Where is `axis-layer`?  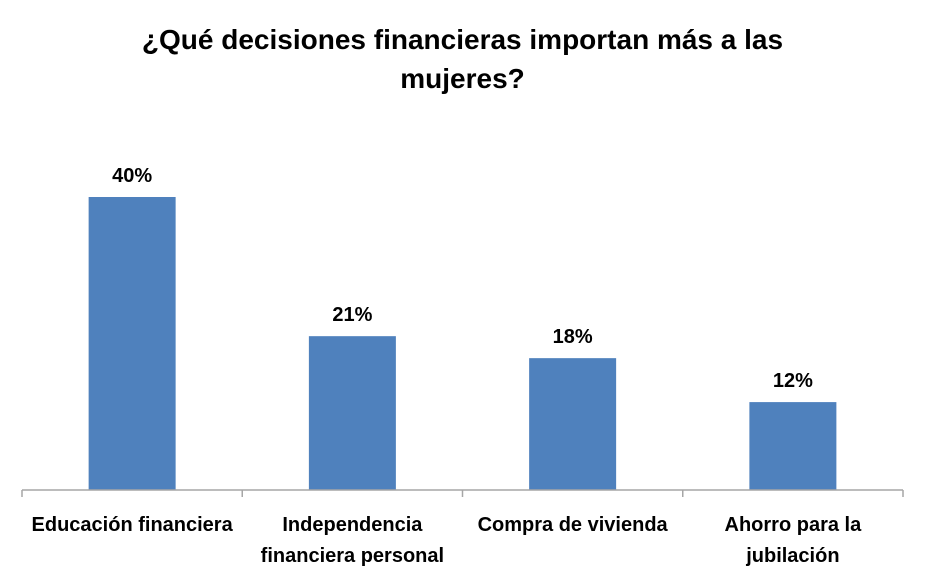
axis-layer is located at coordinates (462, 493).